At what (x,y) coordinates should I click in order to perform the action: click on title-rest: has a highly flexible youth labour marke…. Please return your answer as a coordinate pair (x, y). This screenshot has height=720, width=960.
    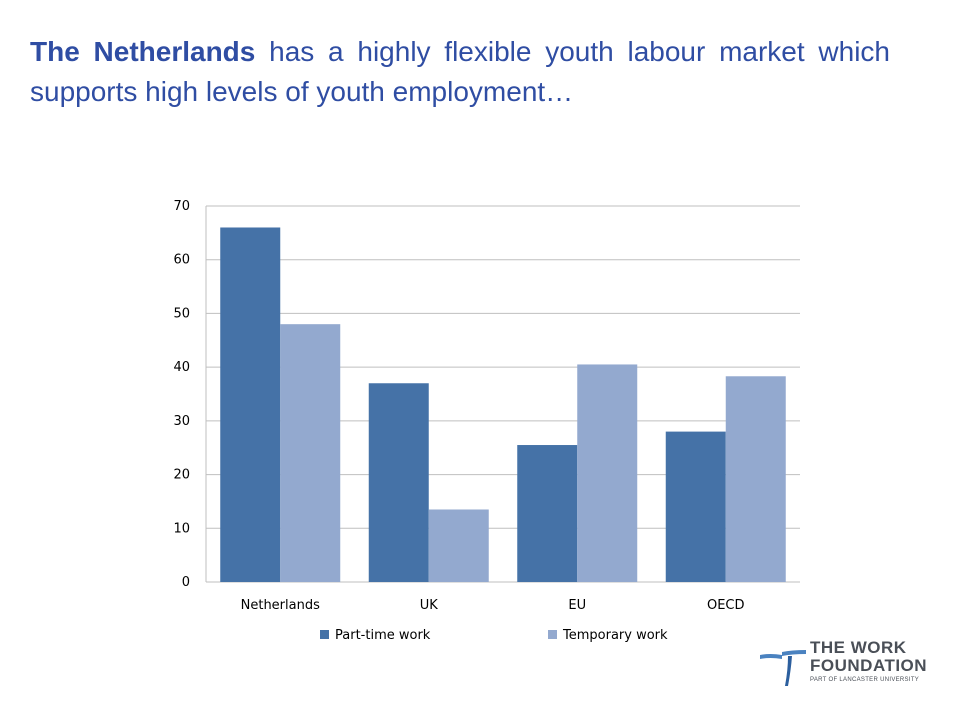
    Looking at the image, I should click on (460, 71).